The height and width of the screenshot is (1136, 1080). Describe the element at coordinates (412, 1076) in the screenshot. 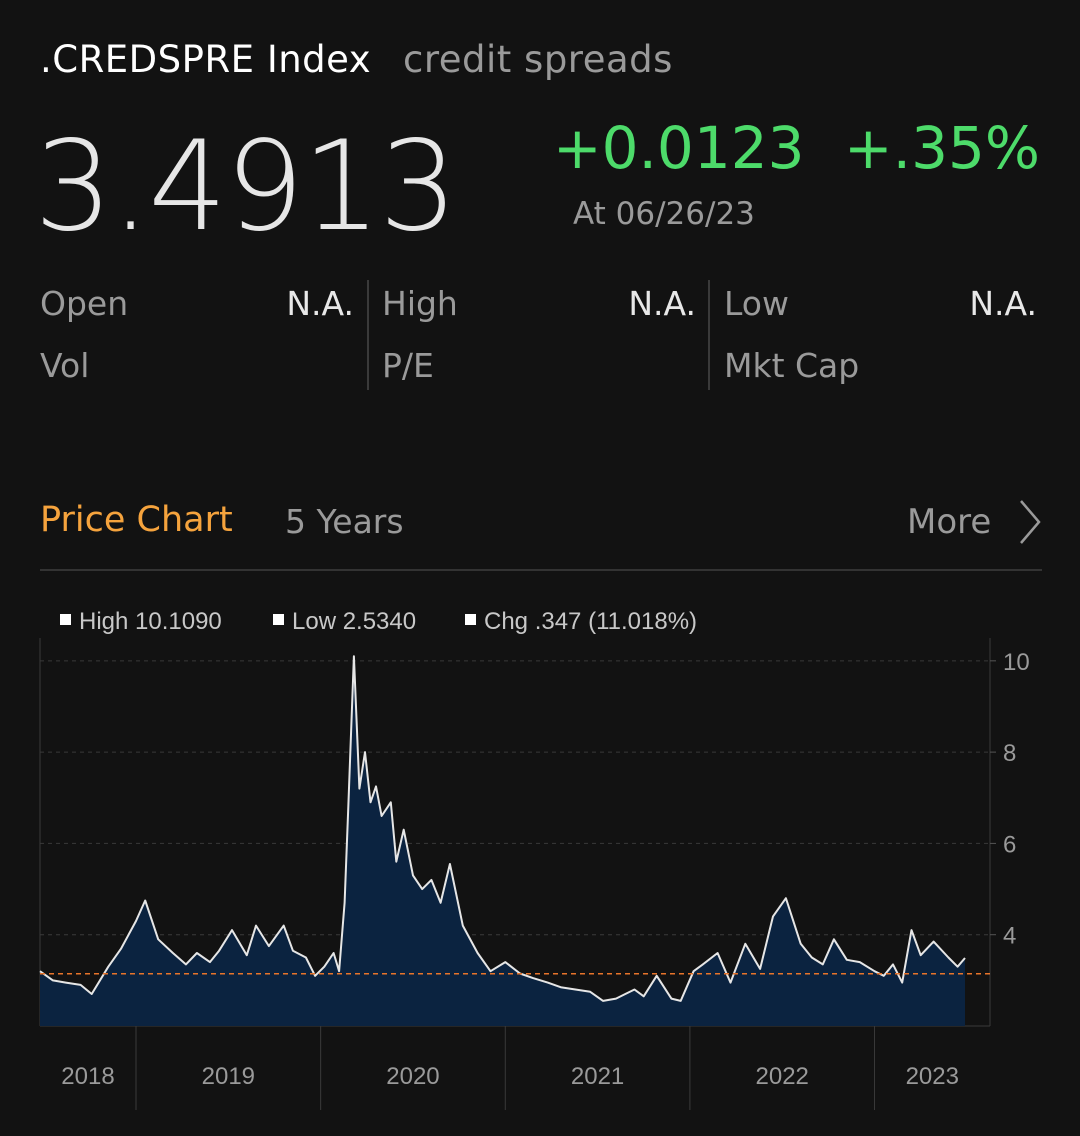

I see `x-tick-label: 2020` at that location.